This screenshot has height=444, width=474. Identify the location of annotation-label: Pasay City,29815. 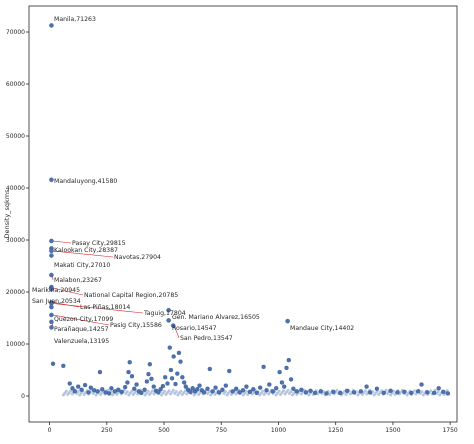
(99, 243).